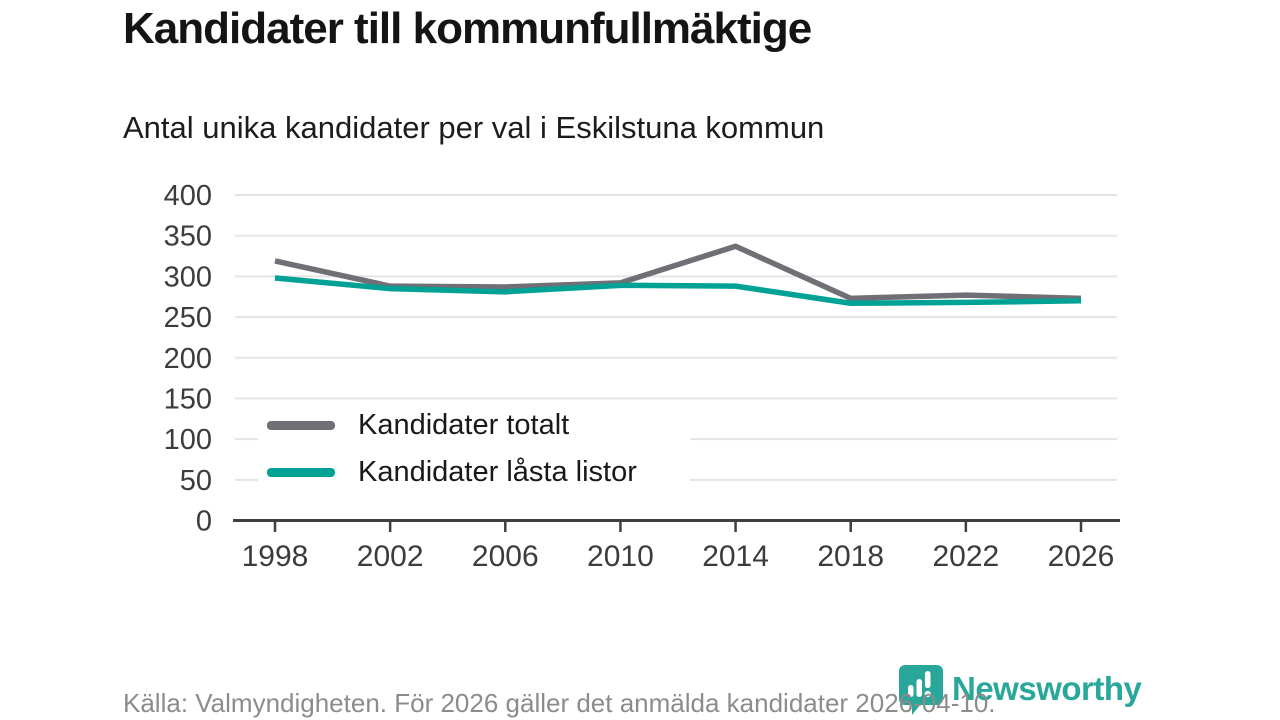 Image resolution: width=1280 pixels, height=720 pixels. I want to click on legend-swatch-lasta-listor, so click(301, 472).